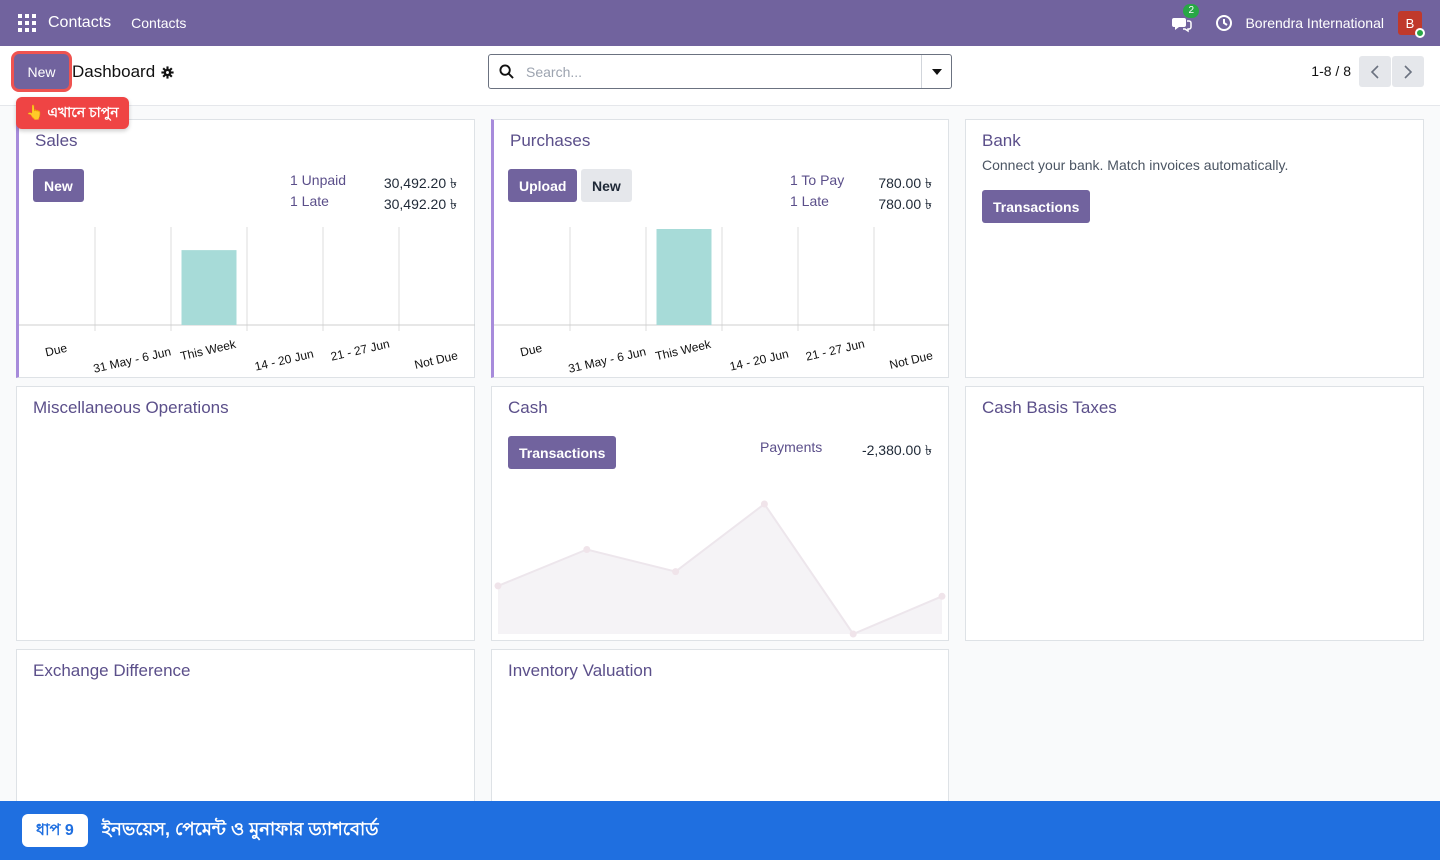 The image size is (1440, 860). What do you see at coordinates (1194, 513) in the screenshot?
I see `cash-basis-taxes-card: Cash Basis Taxes` at bounding box center [1194, 513].